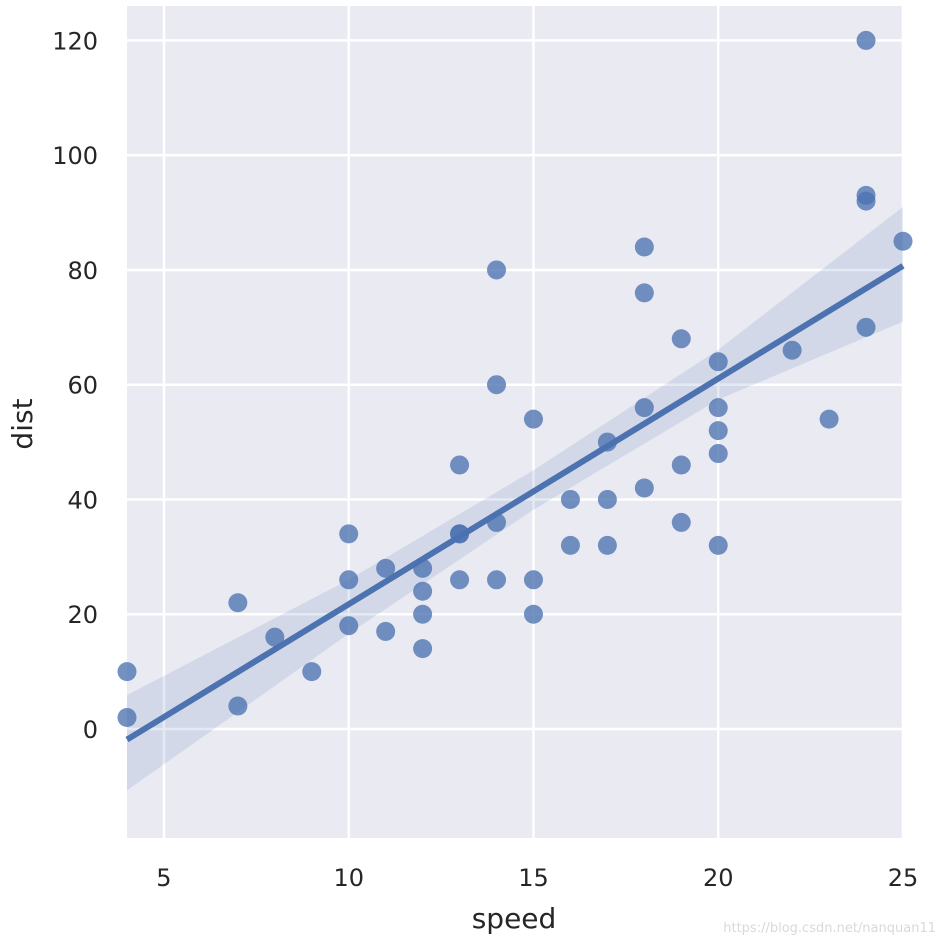 The height and width of the screenshot is (944, 944). What do you see at coordinates (82, 615) in the screenshot?
I see `y-tick-label: 20` at bounding box center [82, 615].